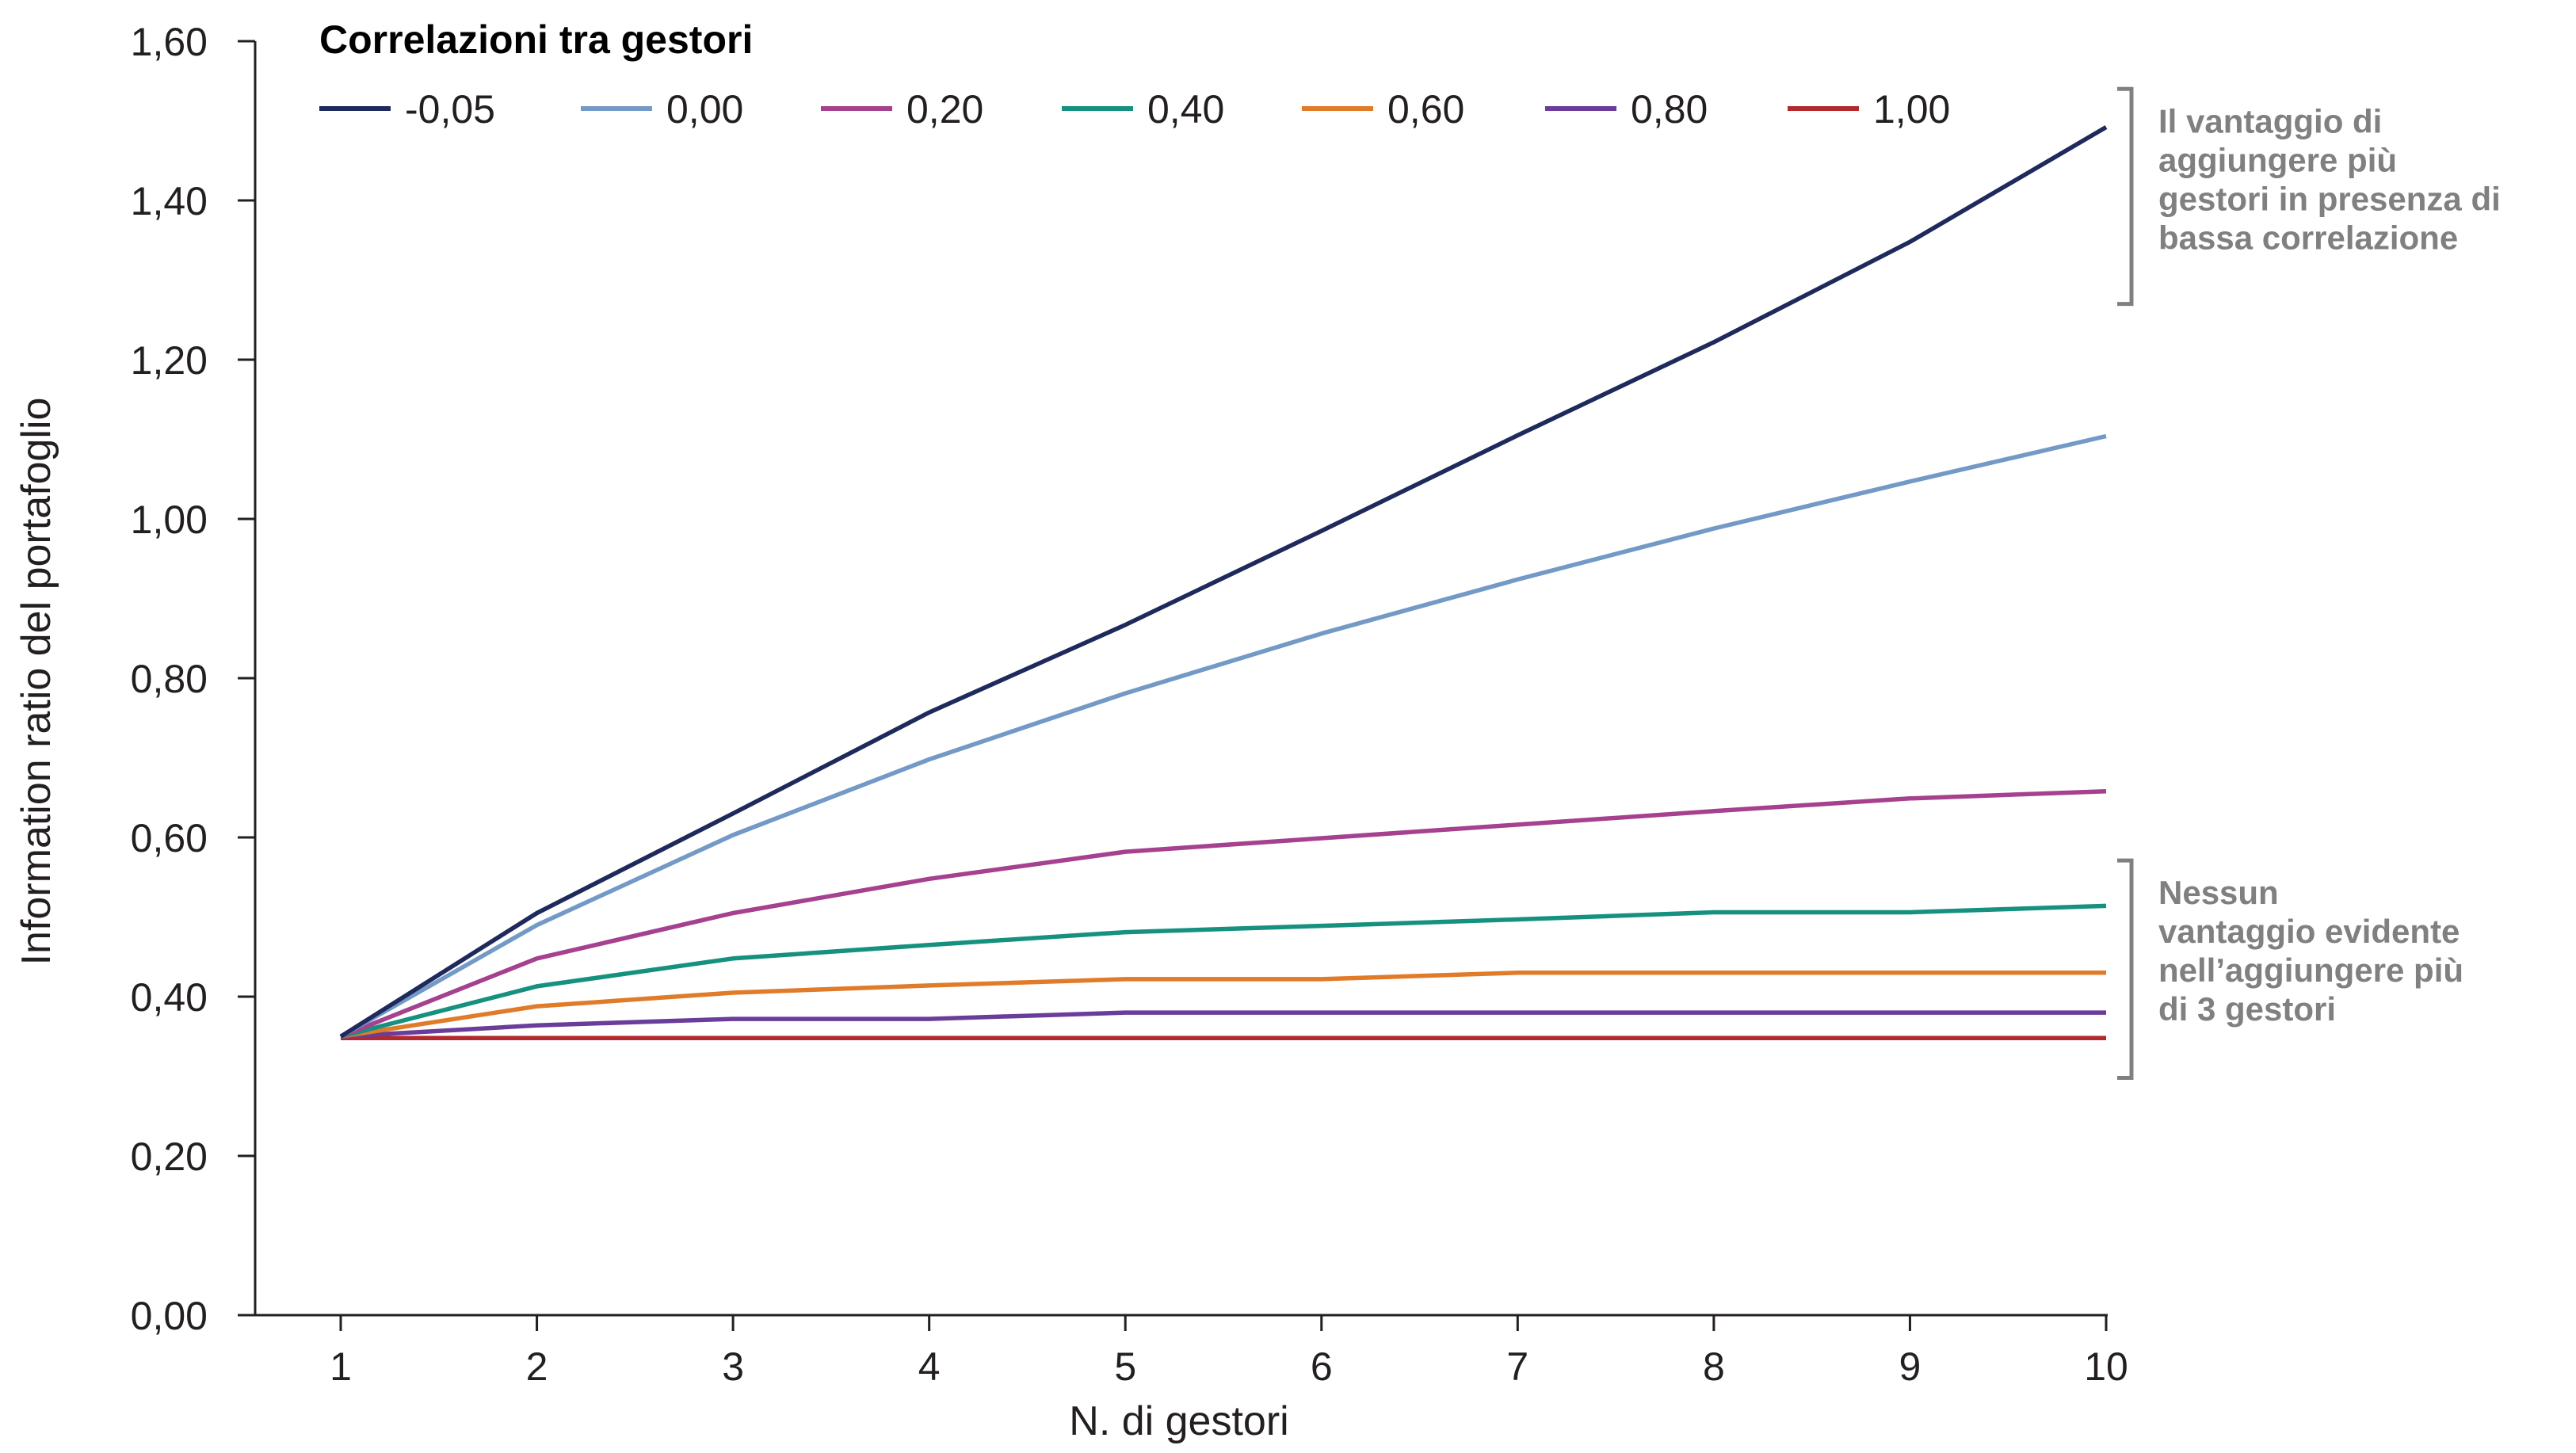  Describe the element at coordinates (929, 1366) in the screenshot. I see `x-tick-label: 4` at that location.